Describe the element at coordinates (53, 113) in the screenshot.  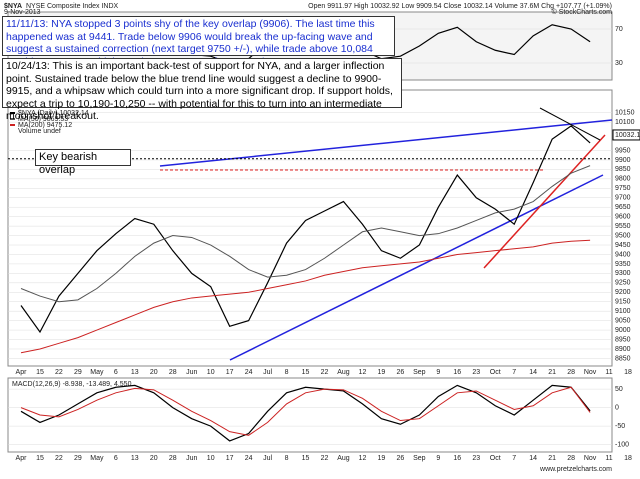
I see `legend-label: $NYA (Daily) 10032.14` at that location.